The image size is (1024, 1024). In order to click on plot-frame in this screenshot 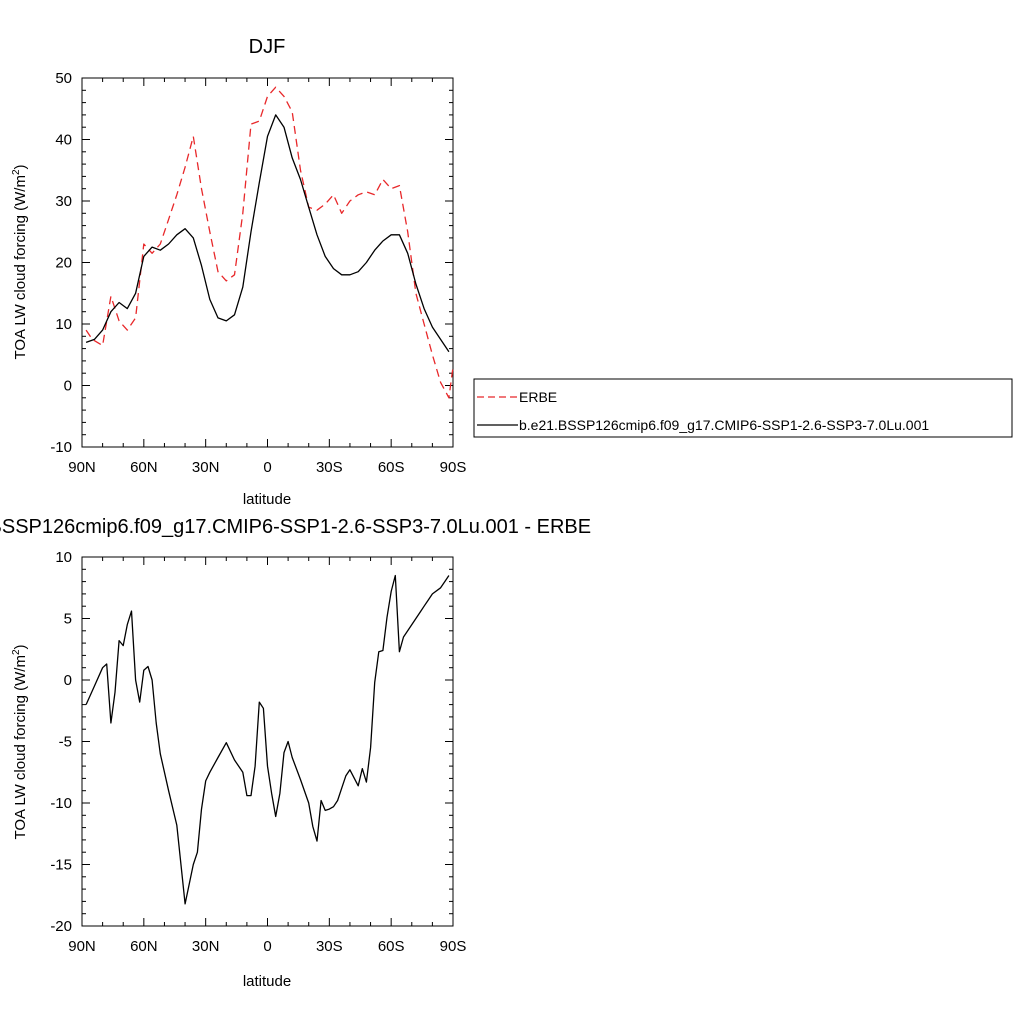, I will do `click(267, 262)`.